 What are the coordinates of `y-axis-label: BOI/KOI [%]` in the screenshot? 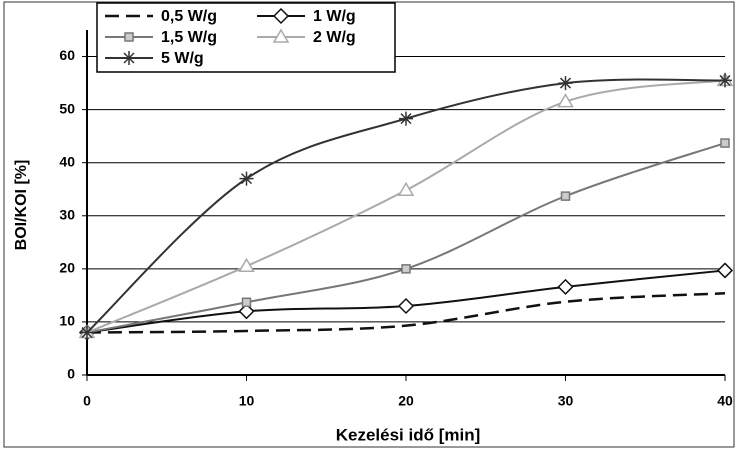 It's located at (21, 205).